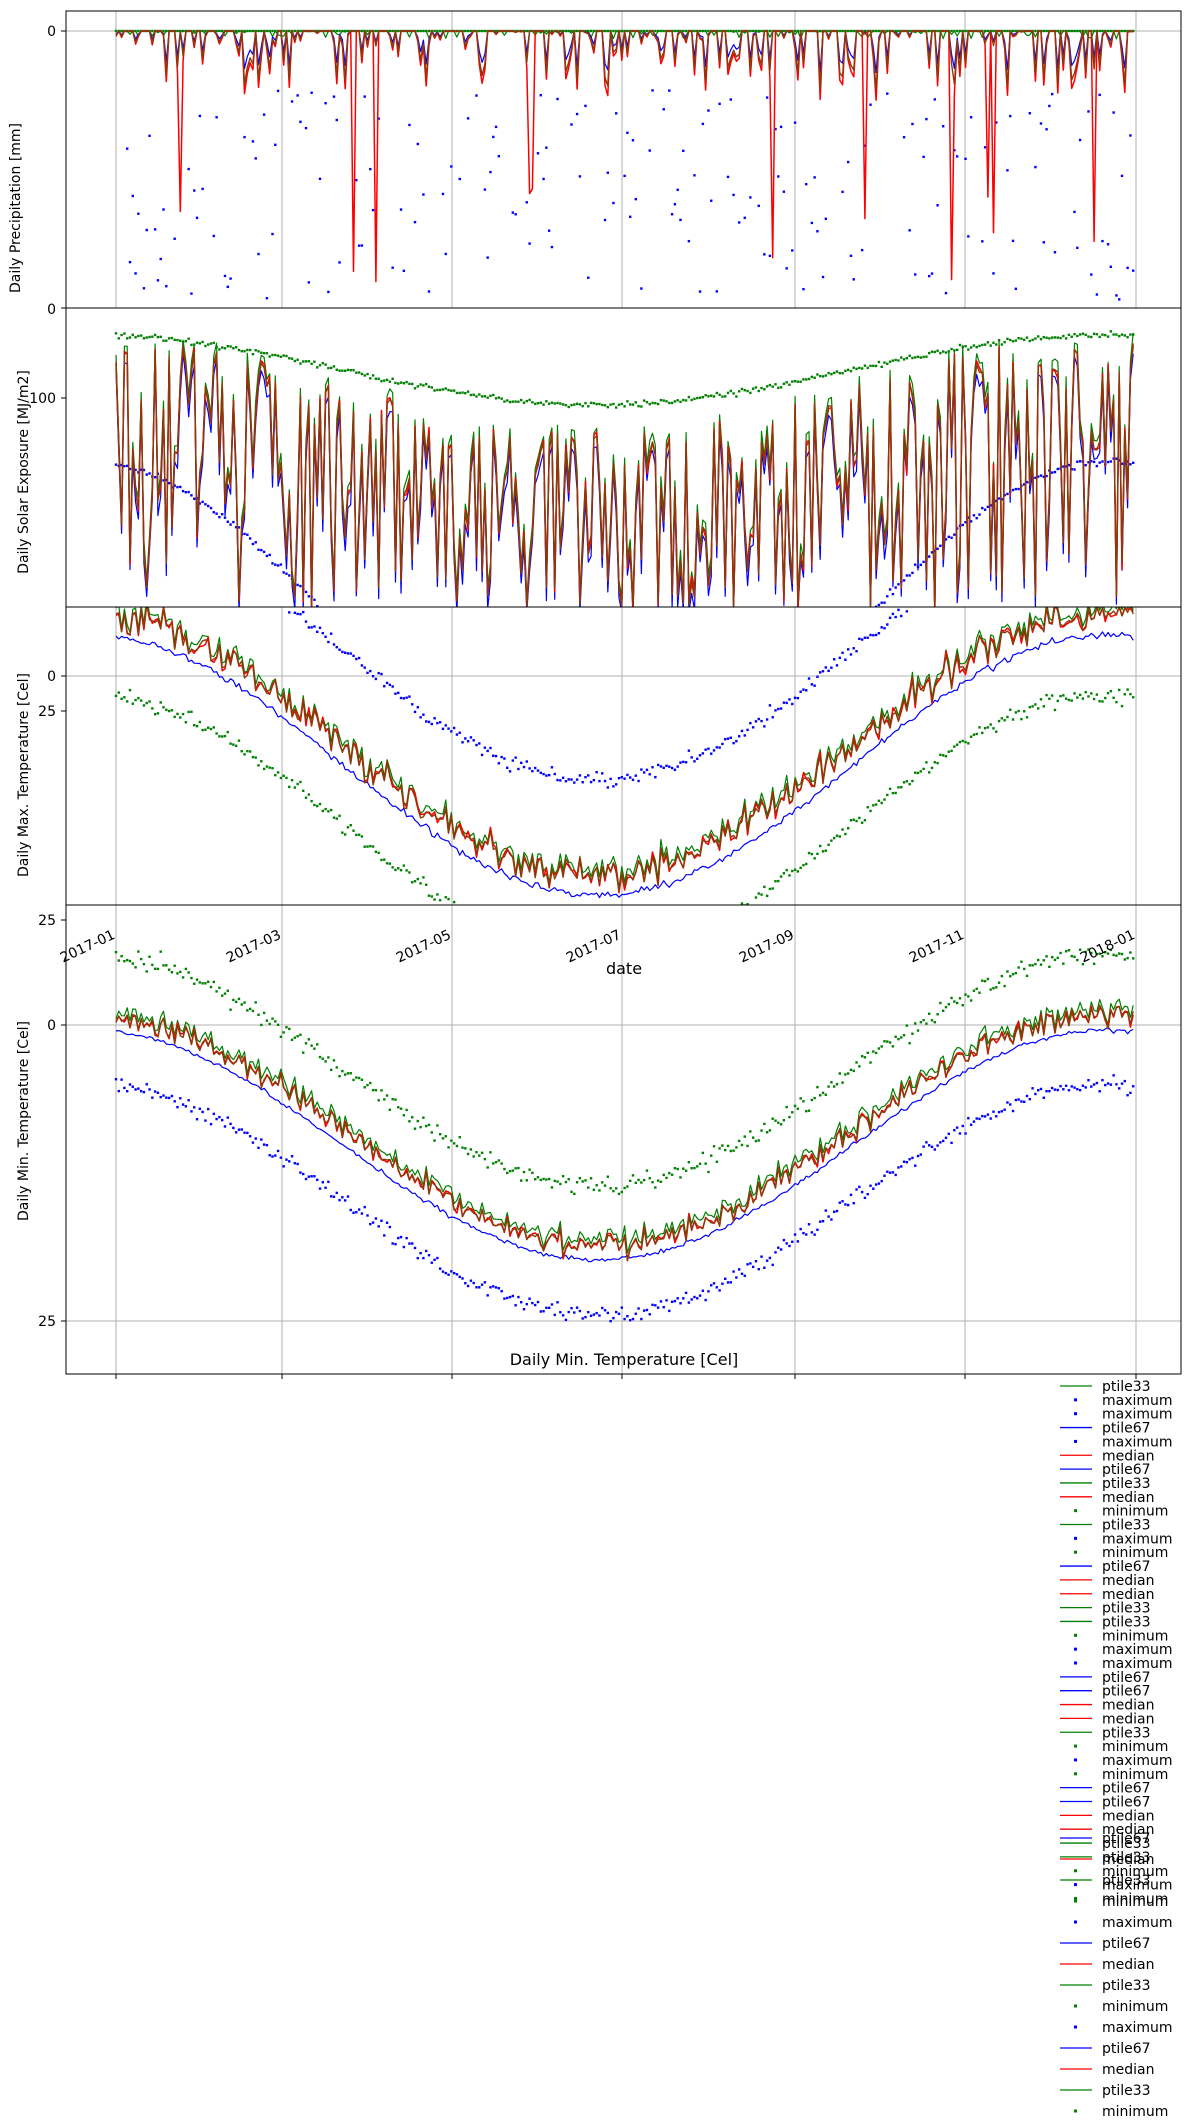  What do you see at coordinates (624, 1198) in the screenshot?
I see `series-maximum-points` at bounding box center [624, 1198].